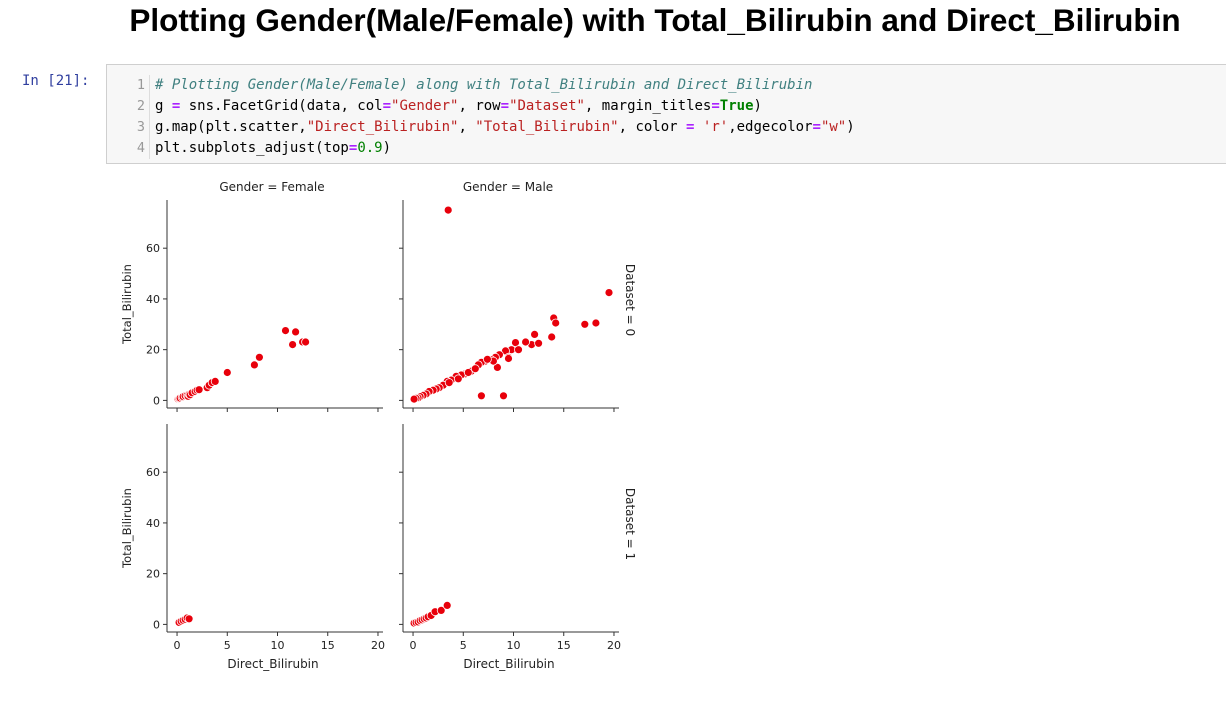 This screenshot has height=701, width=1226. Describe the element at coordinates (231, 127) in the screenshot. I see `code-token: g.map(plt.scatter,` at that location.